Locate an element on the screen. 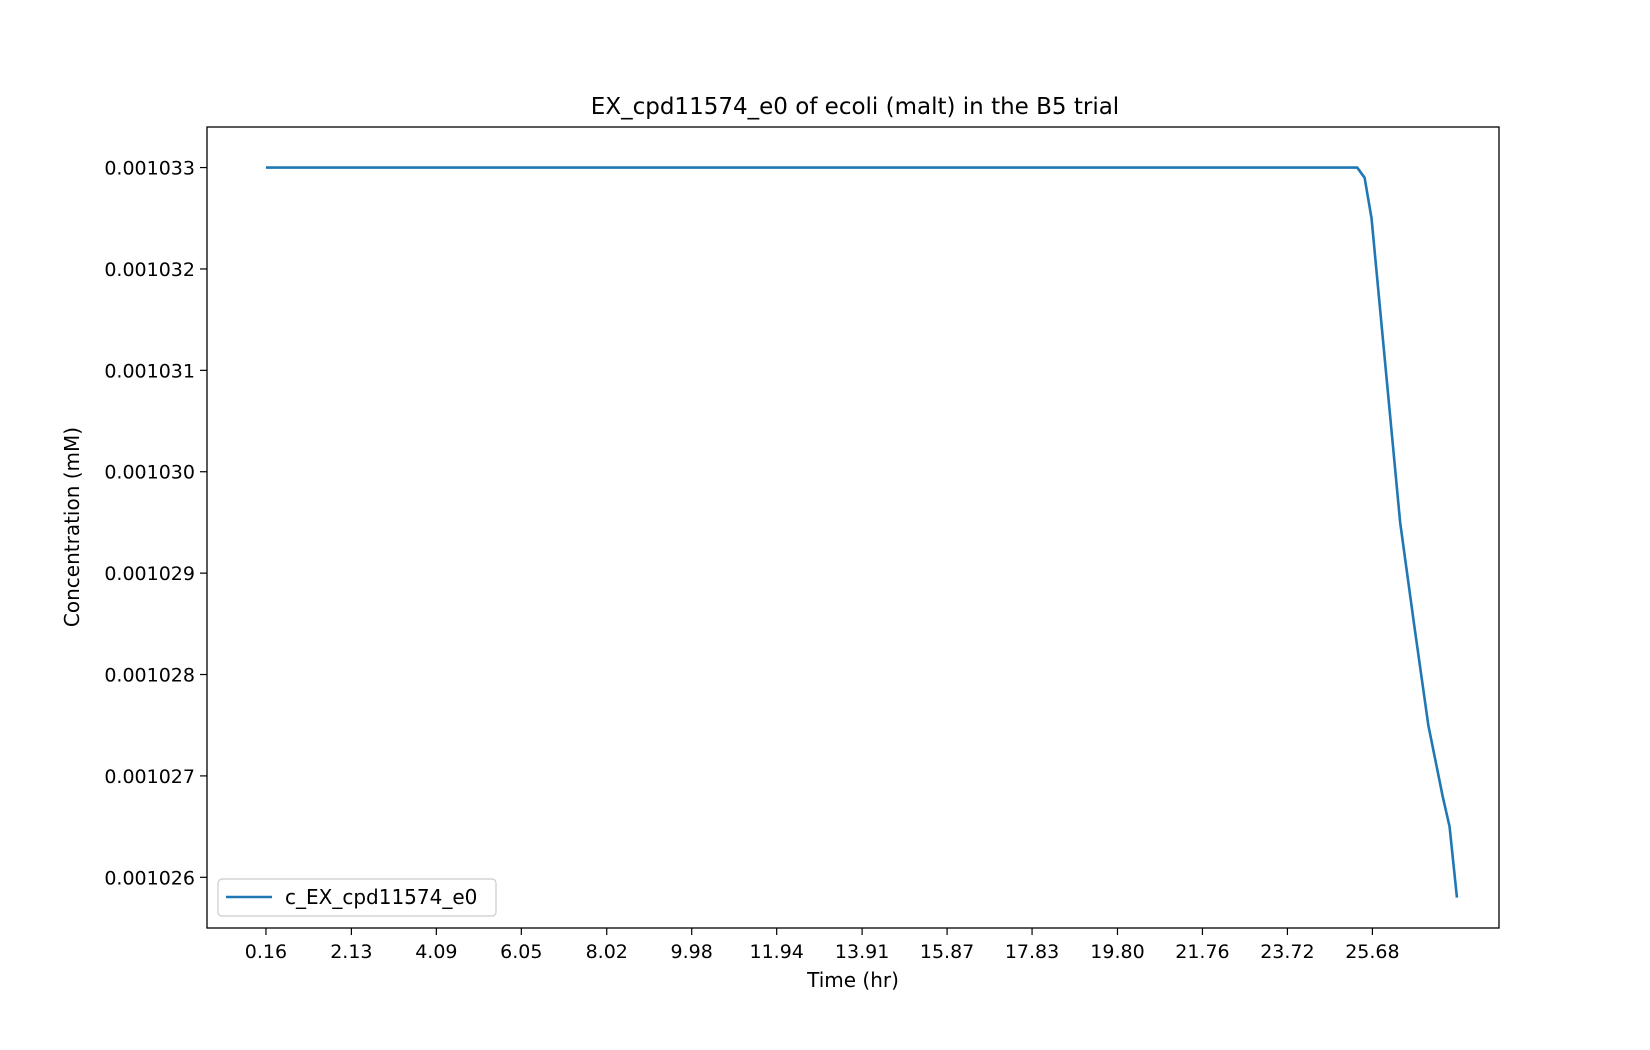 This screenshot has height=1050, width=1650. legend: c_EX_cpd11574_e0 is located at coordinates (357, 897).